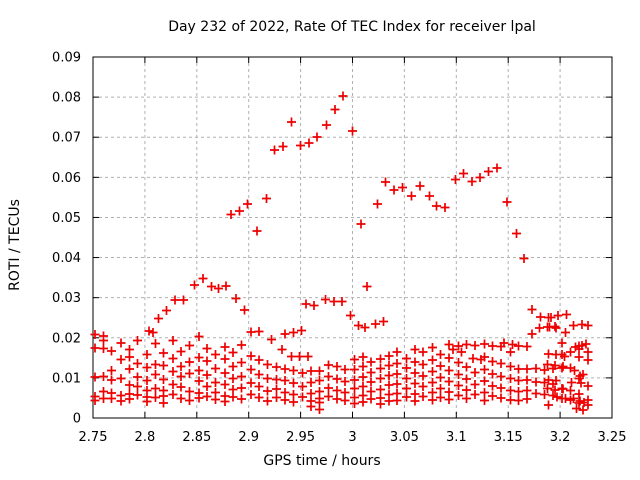 The image size is (640, 480). What do you see at coordinates (456, 437) in the screenshot?
I see `x-tick-label: 3.1` at bounding box center [456, 437].